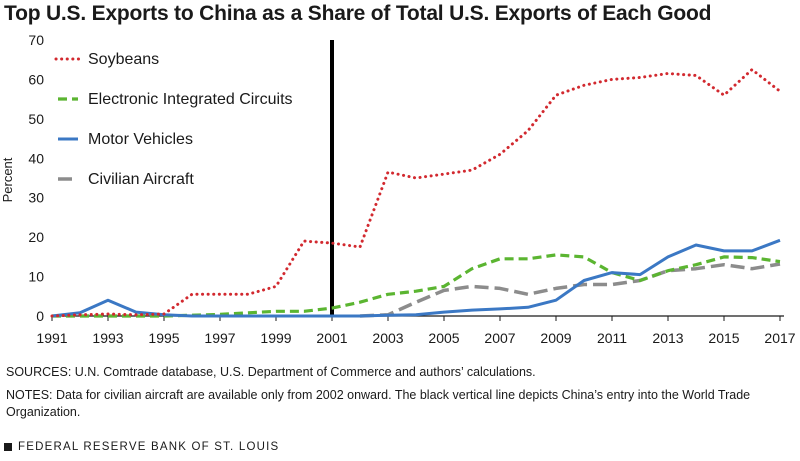 The width and height of the screenshot is (800, 461). Describe the element at coordinates (123, 59) in the screenshot. I see `legend-label: Soybeans` at that location.